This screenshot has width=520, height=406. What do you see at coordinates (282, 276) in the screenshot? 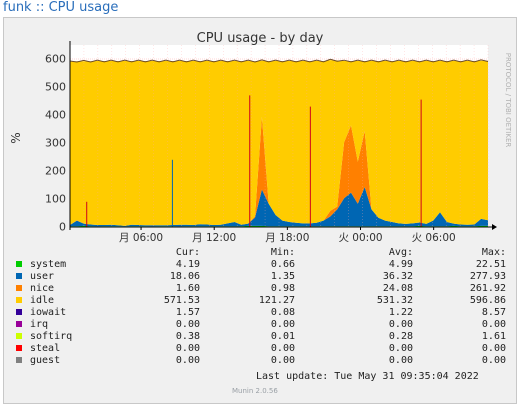
I see `legend-value-min: 1.35` at bounding box center [282, 276].